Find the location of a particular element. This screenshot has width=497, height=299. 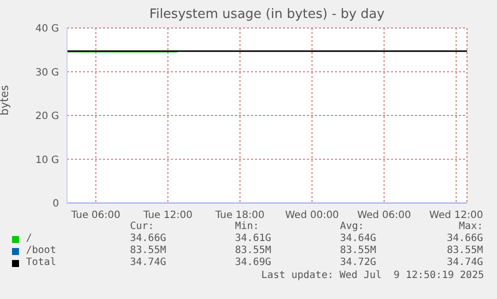

y-tick-label: 10 G is located at coordinates (47, 160).